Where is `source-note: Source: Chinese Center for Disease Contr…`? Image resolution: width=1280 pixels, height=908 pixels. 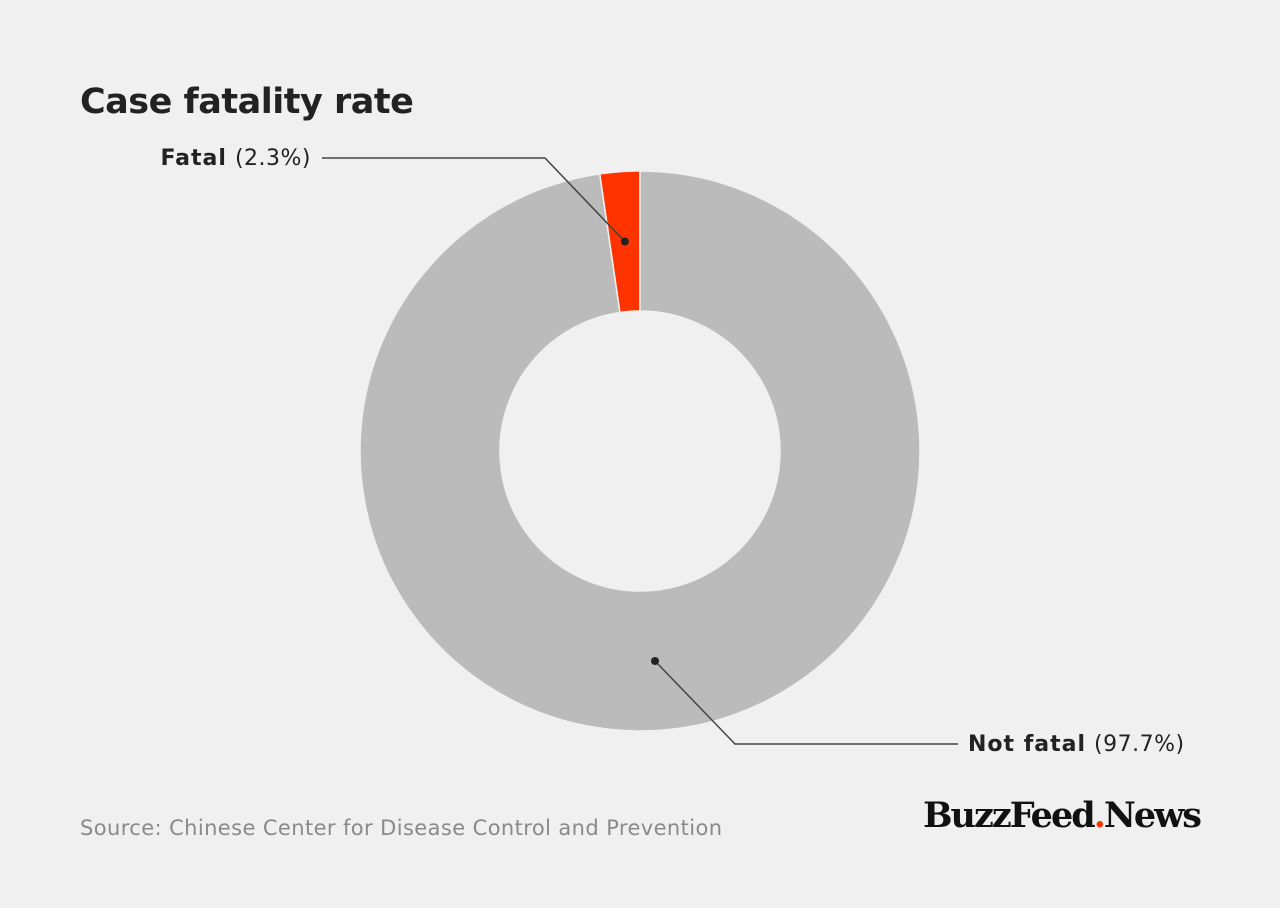
source-note: Source: Chinese Center for Disease Contr… is located at coordinates (401, 828).